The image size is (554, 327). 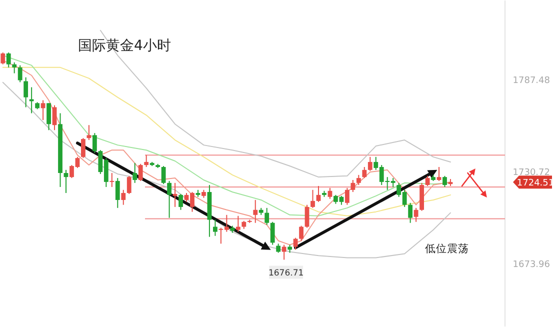 What do you see at coordinates (531, 173) in the screenshot?
I see `y-tick-label: 1730.72` at bounding box center [531, 173].